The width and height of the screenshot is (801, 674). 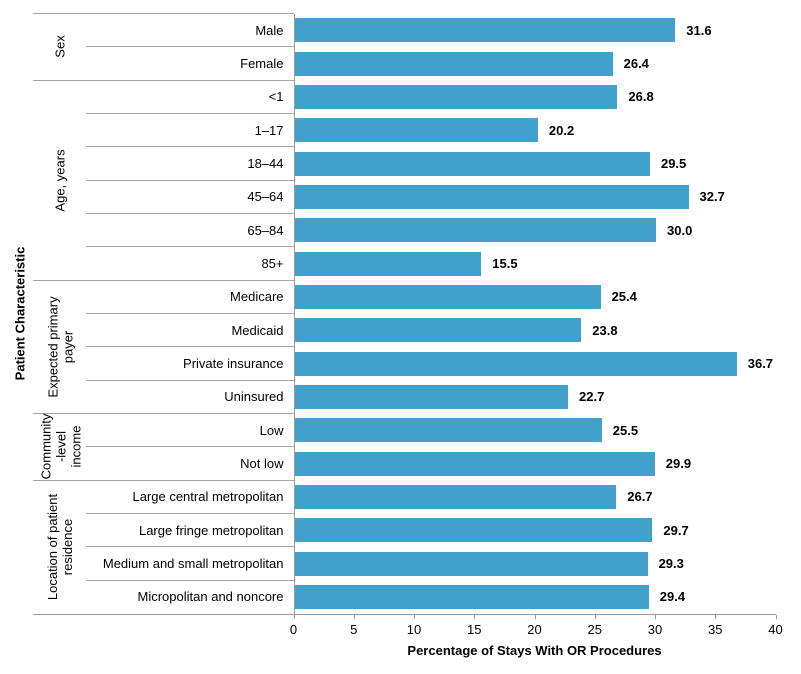 What do you see at coordinates (715, 629) in the screenshot?
I see `axis-tick-label: 35` at bounding box center [715, 629].